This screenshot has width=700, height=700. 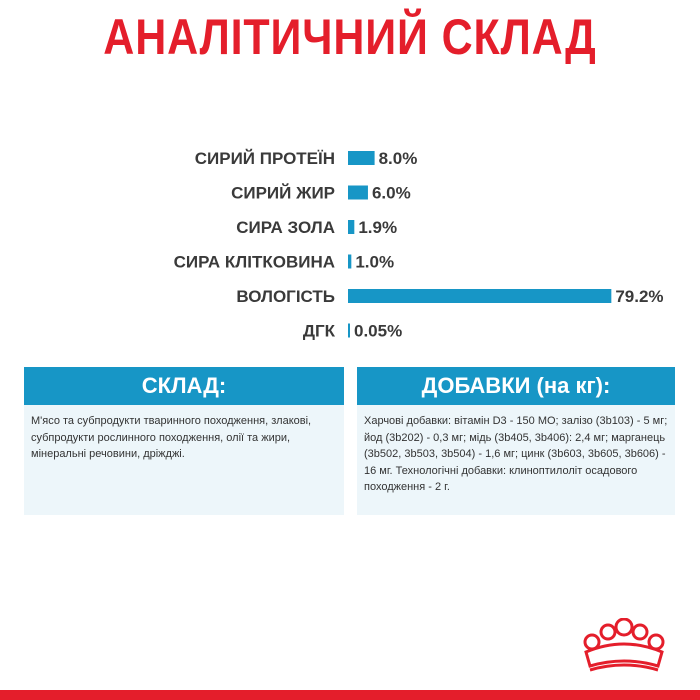 I want to click on composition-heading: СКЛАД:, so click(x=184, y=386).